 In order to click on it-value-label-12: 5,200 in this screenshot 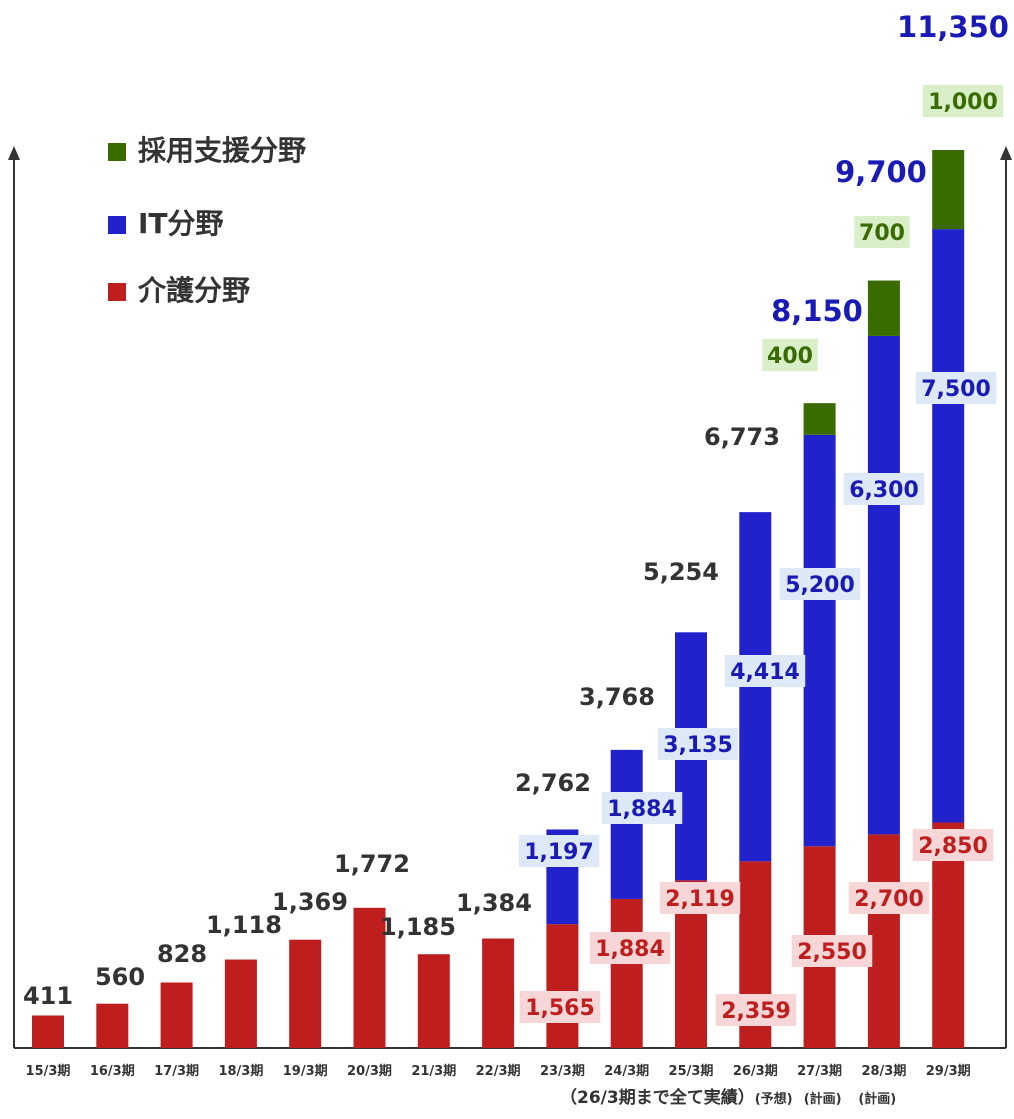, I will do `click(820, 585)`.